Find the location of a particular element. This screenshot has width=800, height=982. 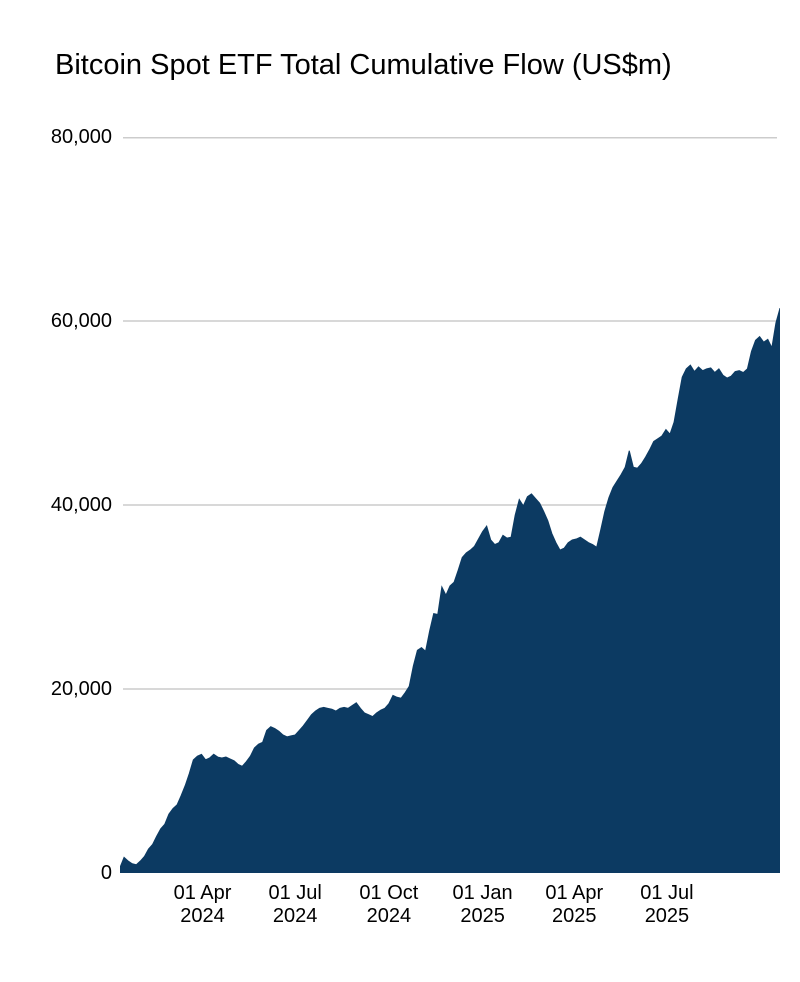

x-axis-label: 01 Oct 2024 is located at coordinates (388, 905).